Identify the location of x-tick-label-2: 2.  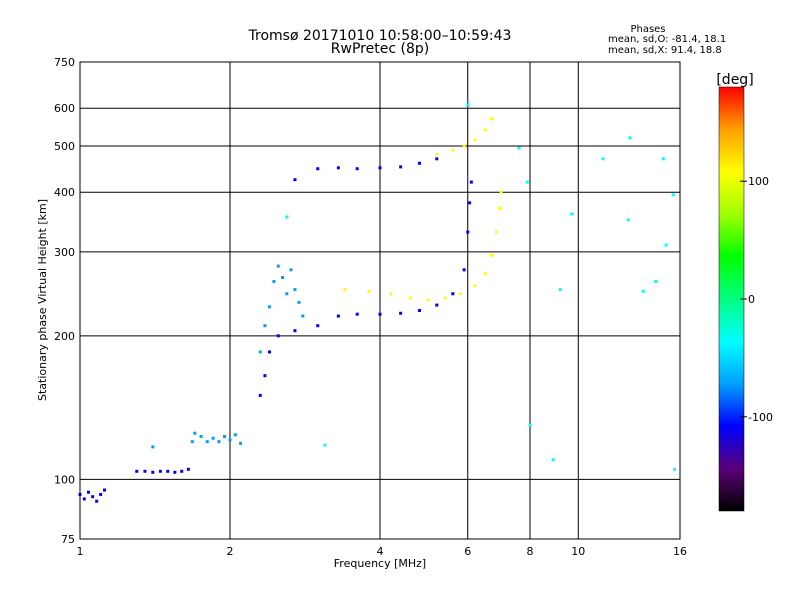
(230, 551).